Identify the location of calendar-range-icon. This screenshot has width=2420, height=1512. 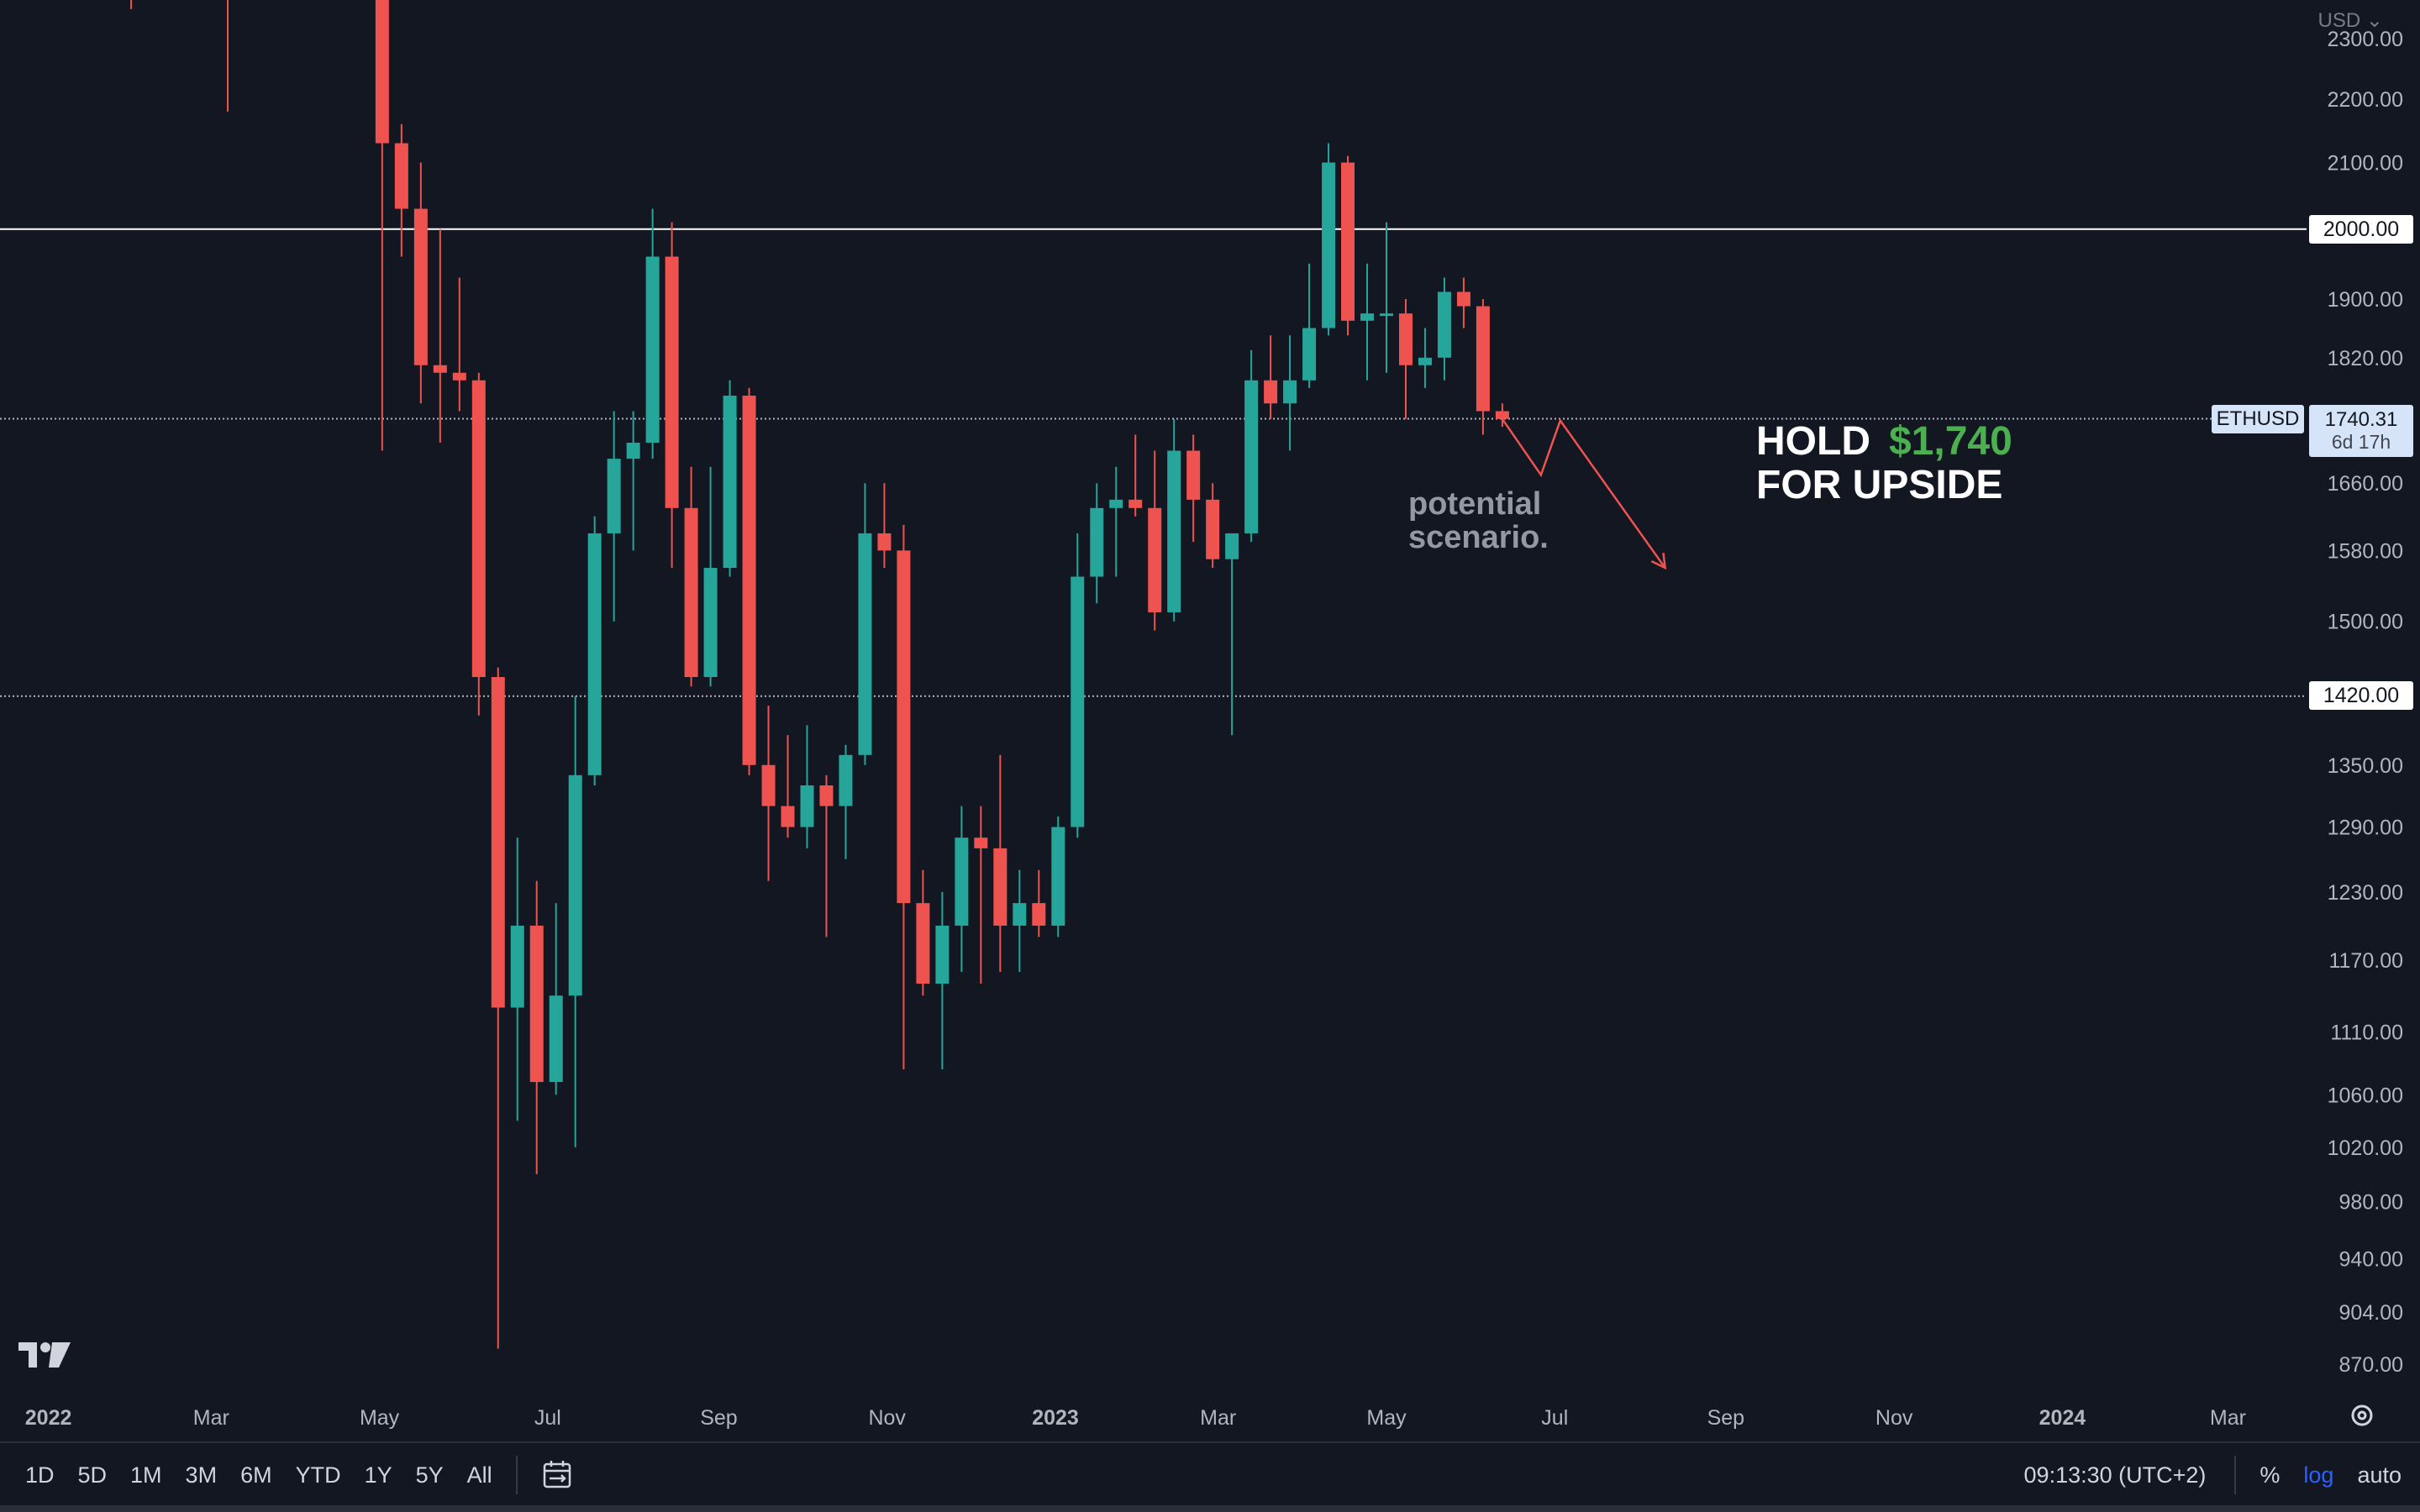
(557, 1474).